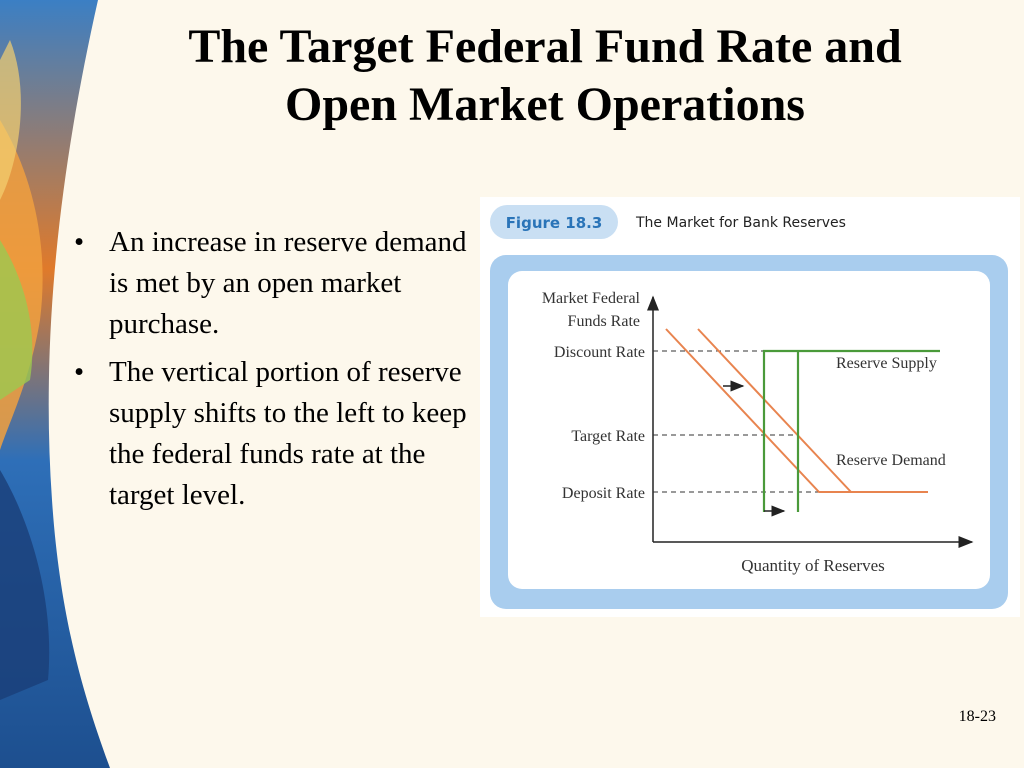  Describe the element at coordinates (774, 410) in the screenshot. I see `reserve-demand-shifted` at that location.